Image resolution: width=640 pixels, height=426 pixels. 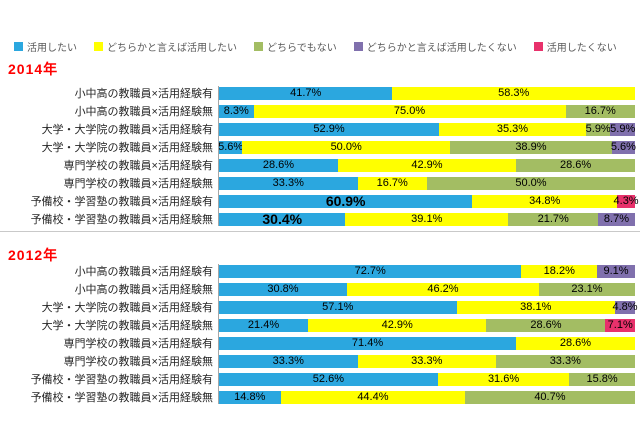 I want to click on stacked-bar: 30.4% 39.1% 21.7% 8.7%, so click(x=427, y=219).